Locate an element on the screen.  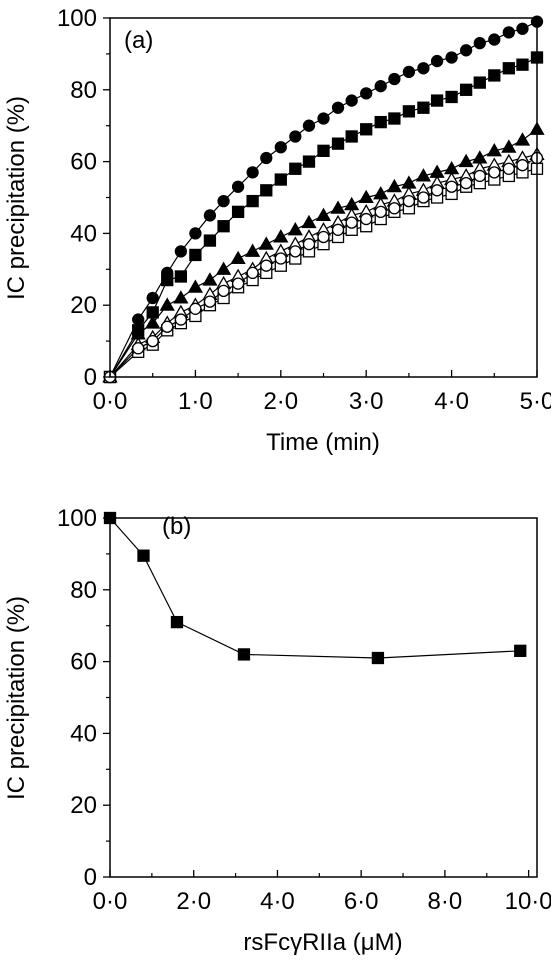
panel-a-y-tick-labels: 0 20 40 60 80 100 is located at coordinates (77, 198).